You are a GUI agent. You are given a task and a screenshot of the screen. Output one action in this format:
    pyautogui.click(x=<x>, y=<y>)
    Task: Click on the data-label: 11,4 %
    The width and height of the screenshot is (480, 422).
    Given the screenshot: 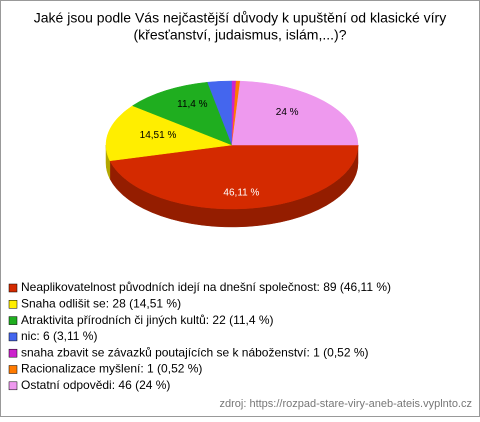 What is the action you would take?
    pyautogui.click(x=192, y=104)
    